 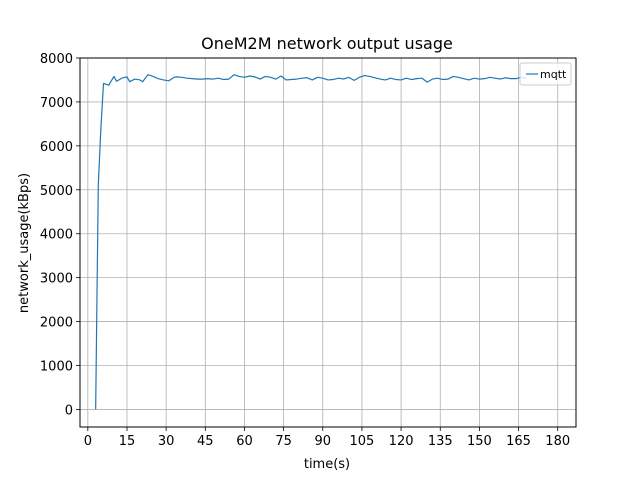 What do you see at coordinates (323, 441) in the screenshot?
I see `x-tick-label: 90` at bounding box center [323, 441].